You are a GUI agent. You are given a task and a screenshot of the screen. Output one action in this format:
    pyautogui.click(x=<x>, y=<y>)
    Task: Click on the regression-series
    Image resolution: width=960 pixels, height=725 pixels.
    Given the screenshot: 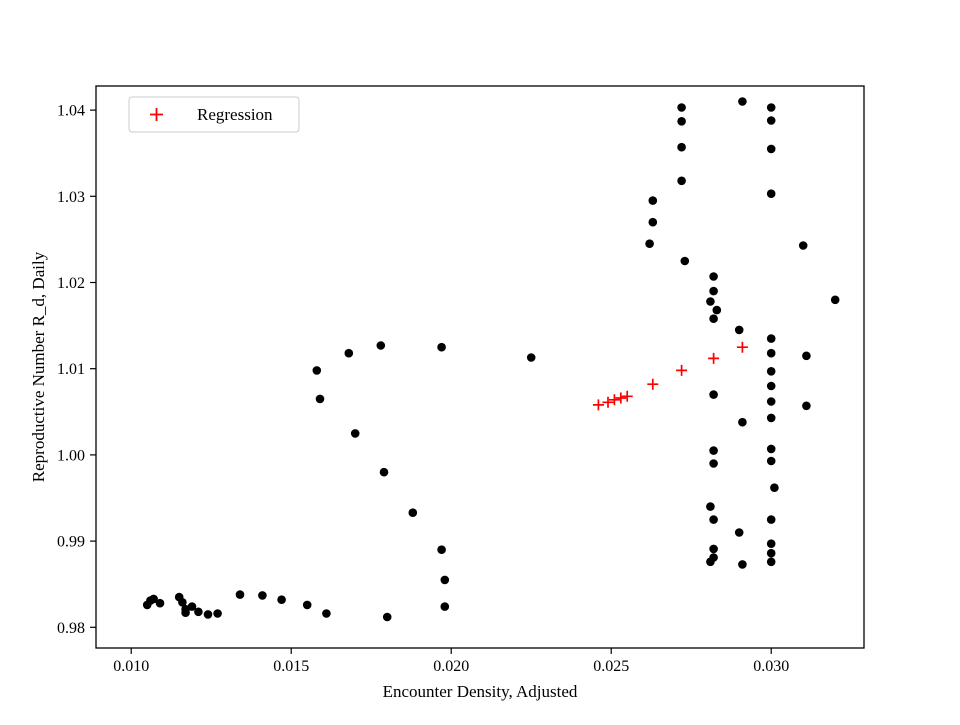 What is the action you would take?
    pyautogui.click(x=670, y=376)
    